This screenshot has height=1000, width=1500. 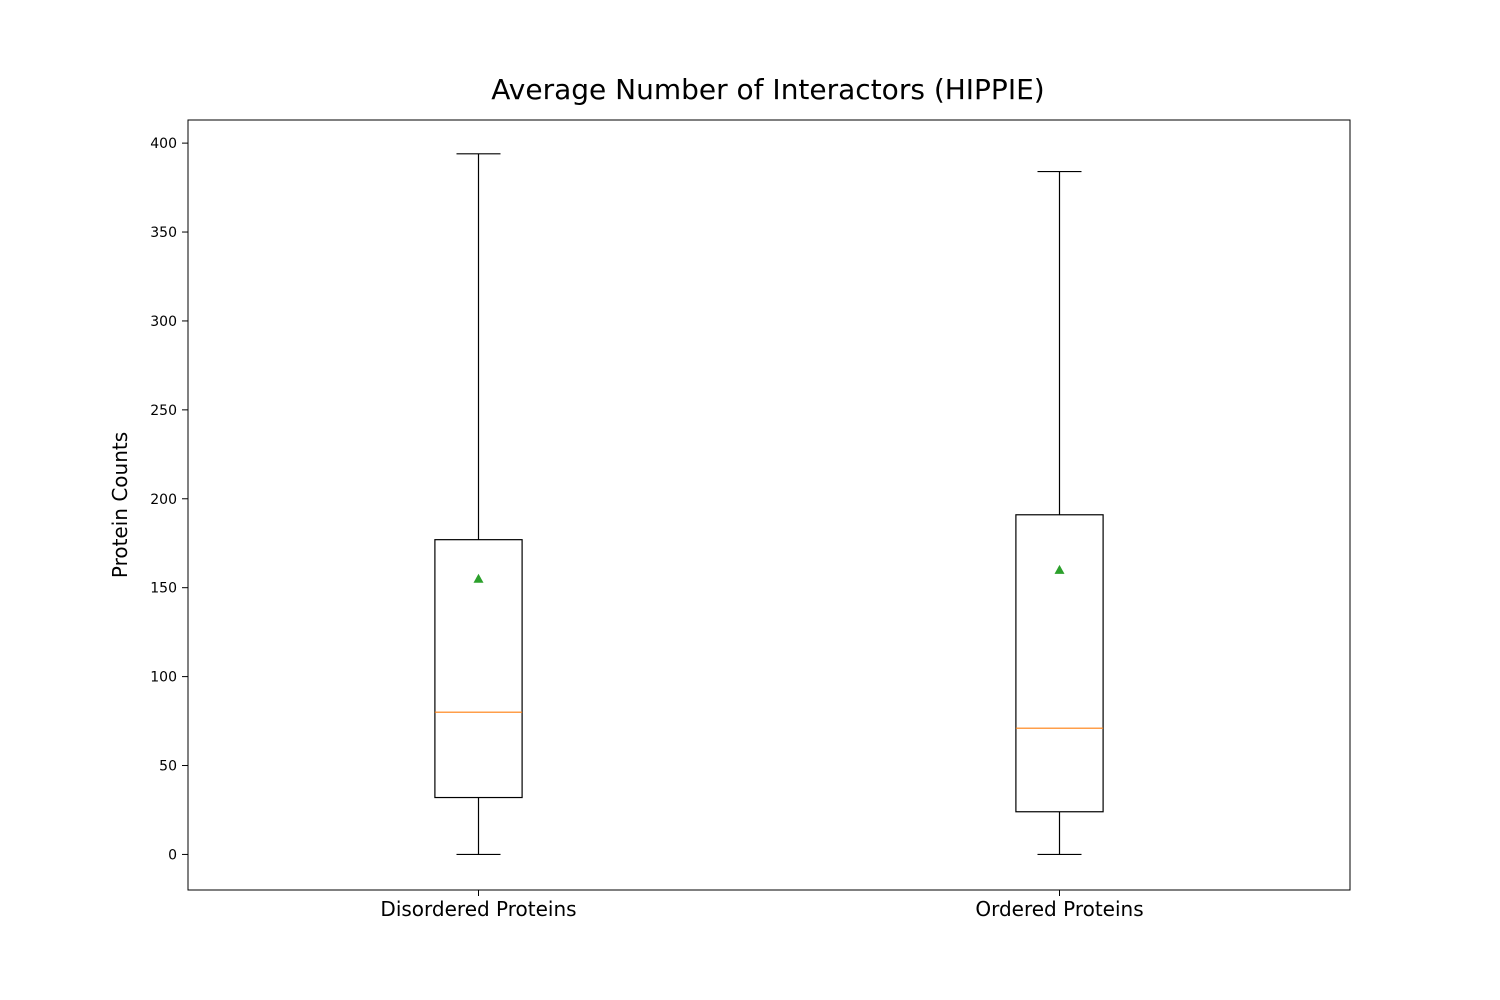 What do you see at coordinates (163, 500) in the screenshot?
I see `y-tick-label: 200` at bounding box center [163, 500].